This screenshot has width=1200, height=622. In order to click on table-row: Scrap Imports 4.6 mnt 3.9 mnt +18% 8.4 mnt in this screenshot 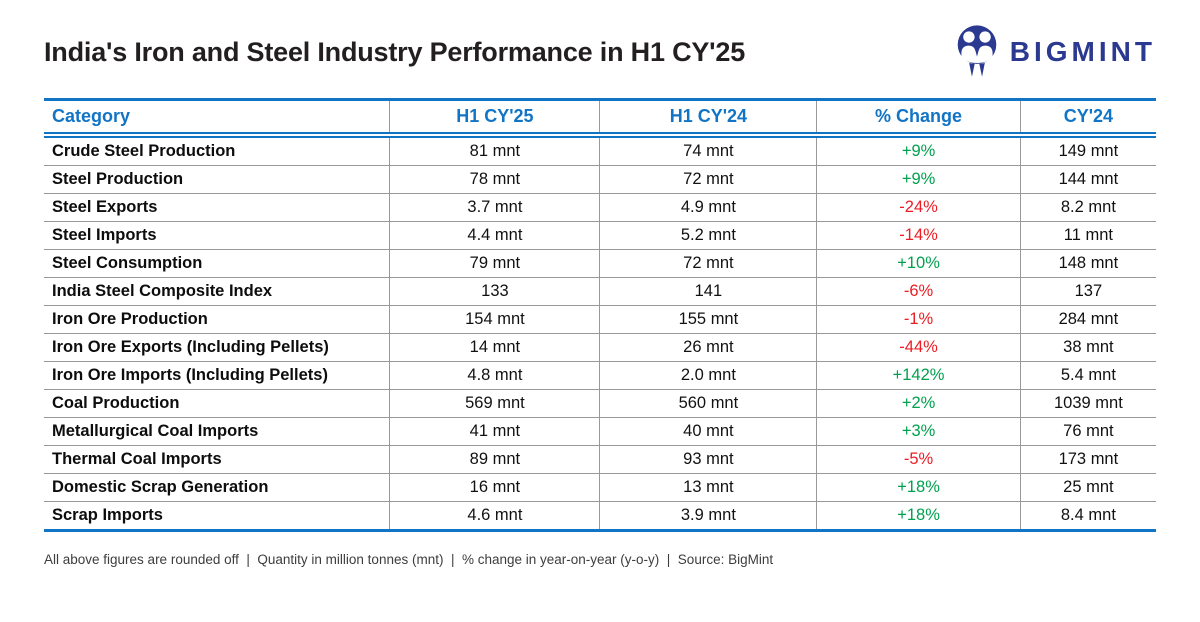, I will do `click(600, 516)`.